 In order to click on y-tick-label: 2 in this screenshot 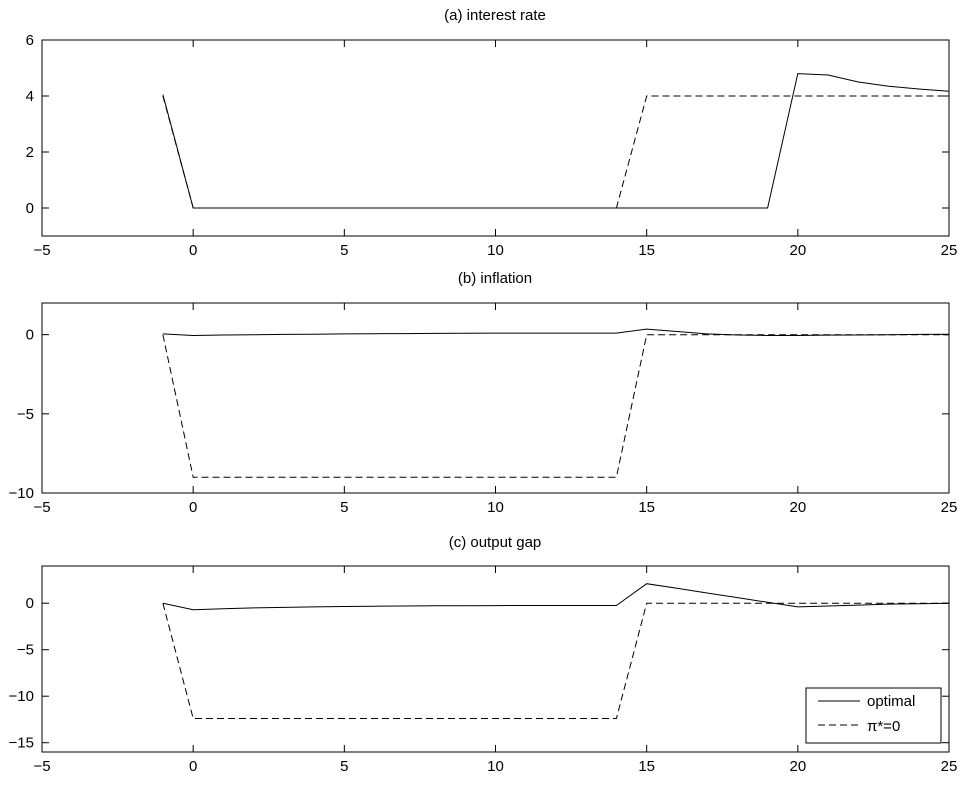, I will do `click(30, 152)`.